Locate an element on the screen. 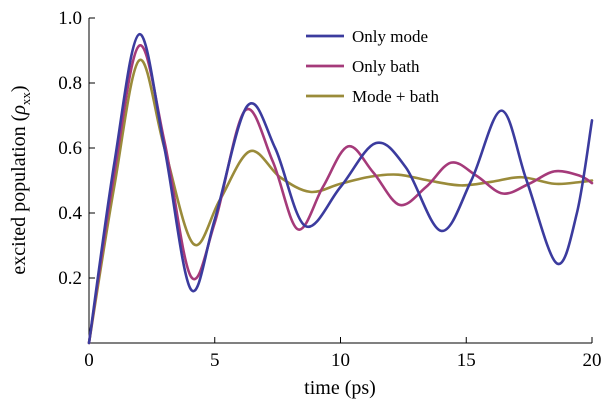 The height and width of the screenshot is (407, 604). y-axis-label: excited population (ρxx) is located at coordinates (20, 179).